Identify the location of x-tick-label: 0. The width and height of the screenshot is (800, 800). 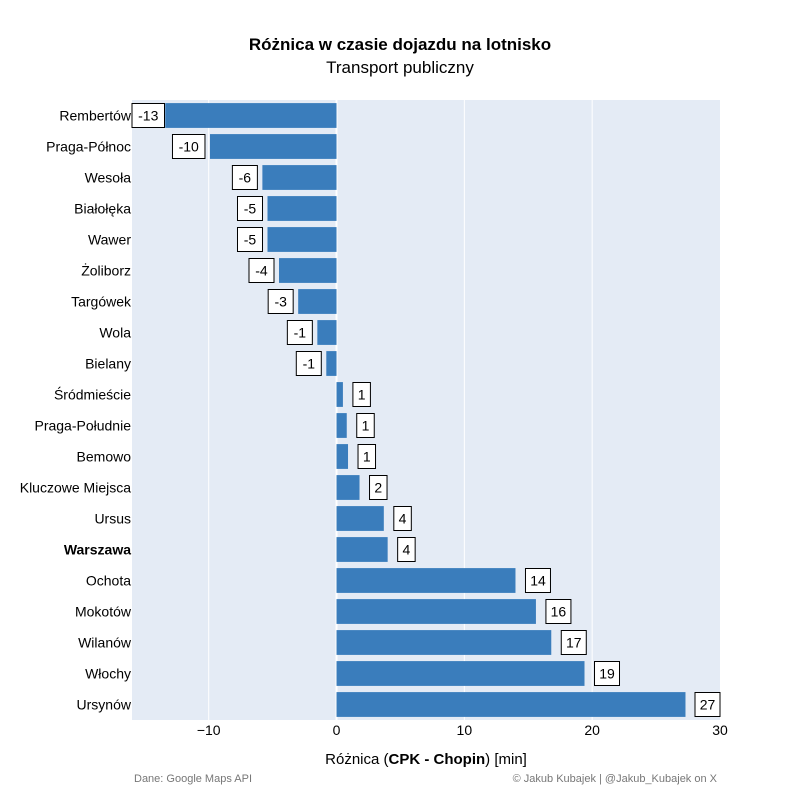
(337, 730).